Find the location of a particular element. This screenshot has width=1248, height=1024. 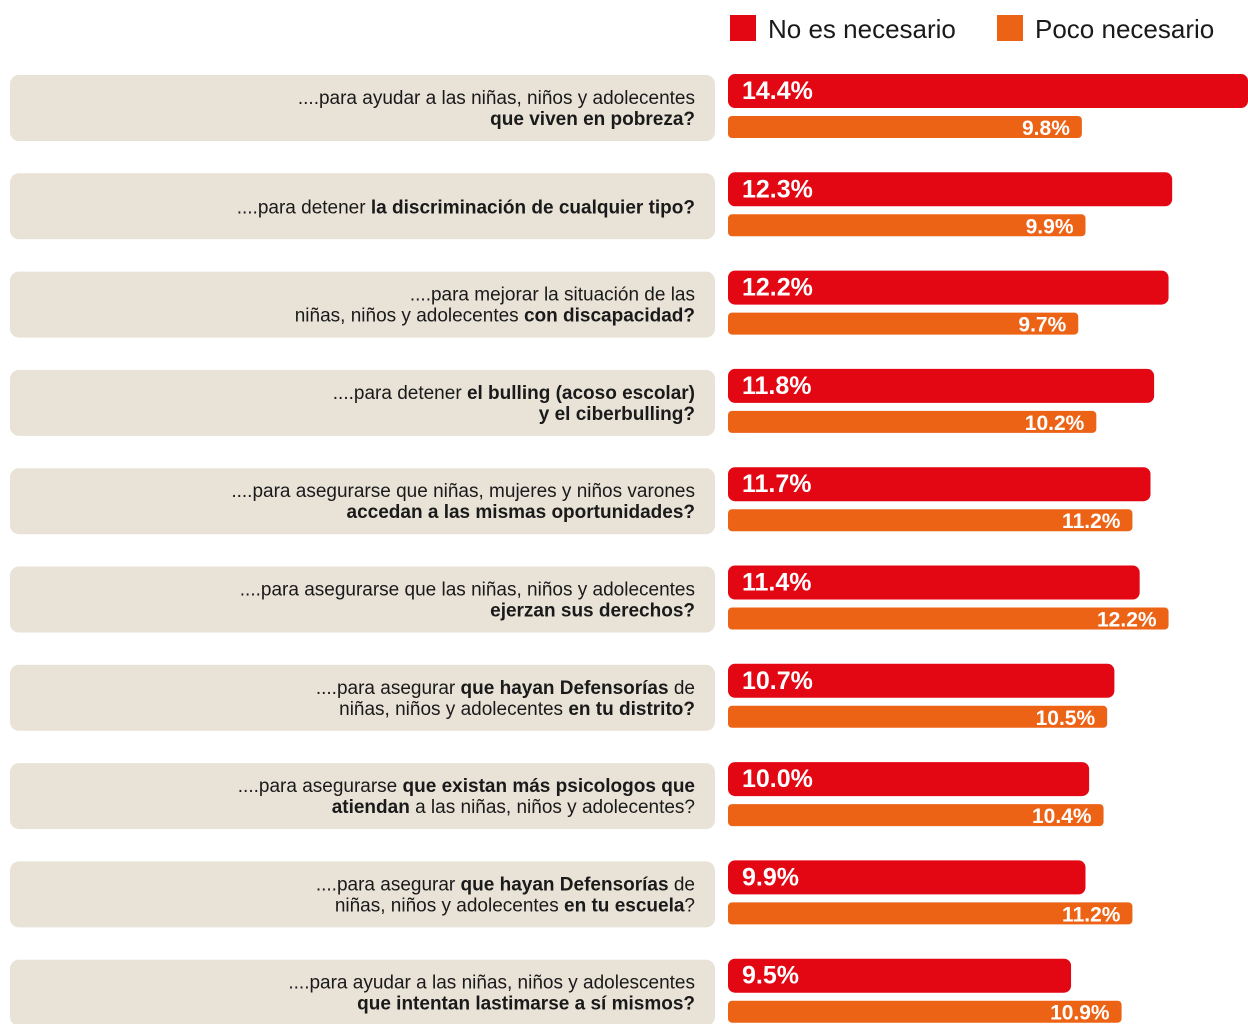

value-label: 11.8% is located at coordinates (777, 386).